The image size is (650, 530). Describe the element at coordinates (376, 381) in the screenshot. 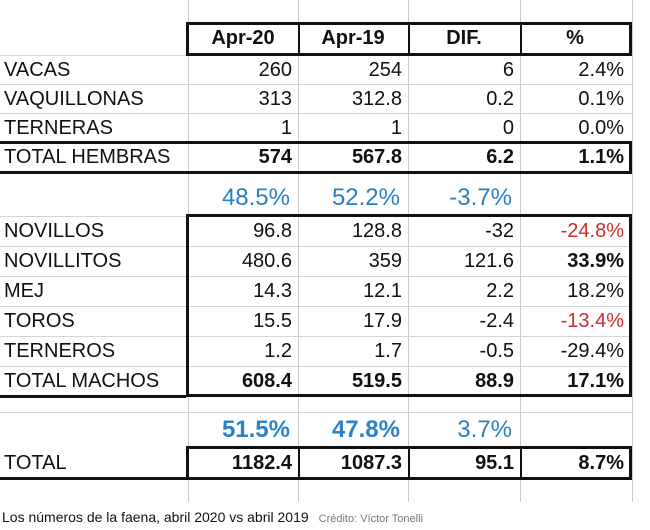

I see `cell-total-machos-apr19: 519.5` at that location.